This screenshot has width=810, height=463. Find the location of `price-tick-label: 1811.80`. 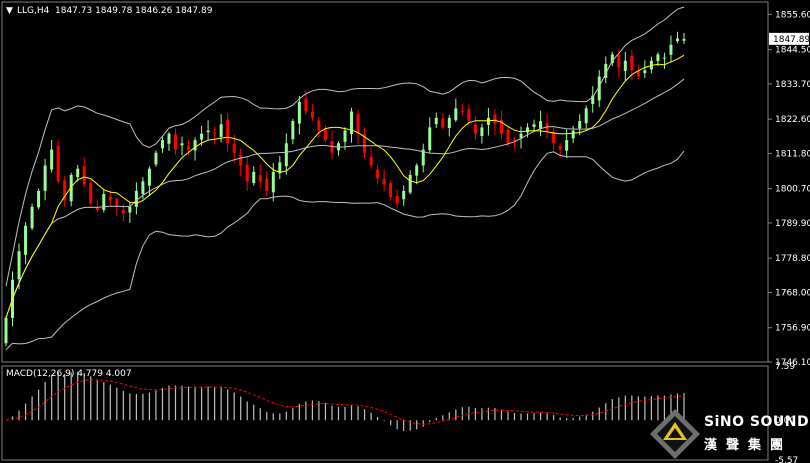

price-tick-label: 1811.80 is located at coordinates (792, 154).